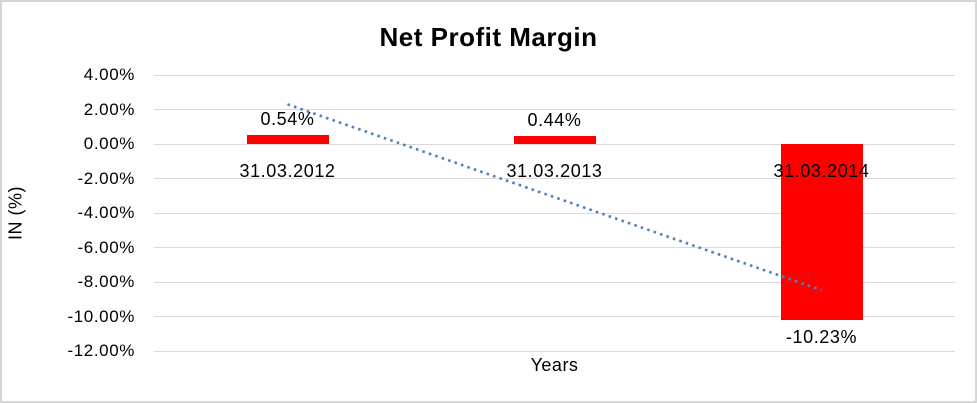 Image resolution: width=977 pixels, height=403 pixels. Describe the element at coordinates (106, 281) in the screenshot. I see `y-tick-label: -8.00%` at that location.